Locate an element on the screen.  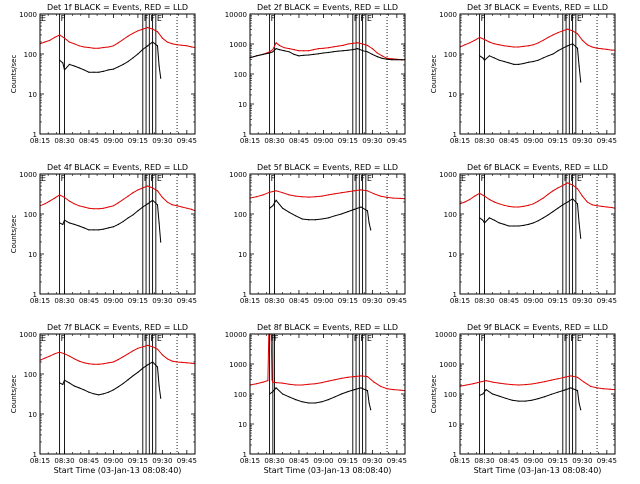
x-tick-label: 09:30 is located at coordinates (372, 461).